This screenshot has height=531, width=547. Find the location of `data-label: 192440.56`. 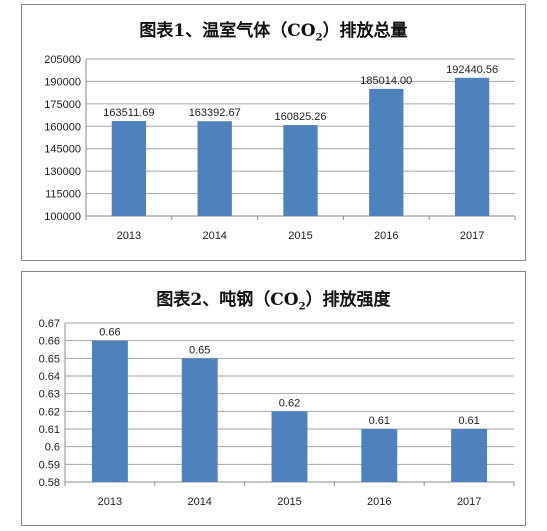

data-label: 192440.56 is located at coordinates (472, 70).